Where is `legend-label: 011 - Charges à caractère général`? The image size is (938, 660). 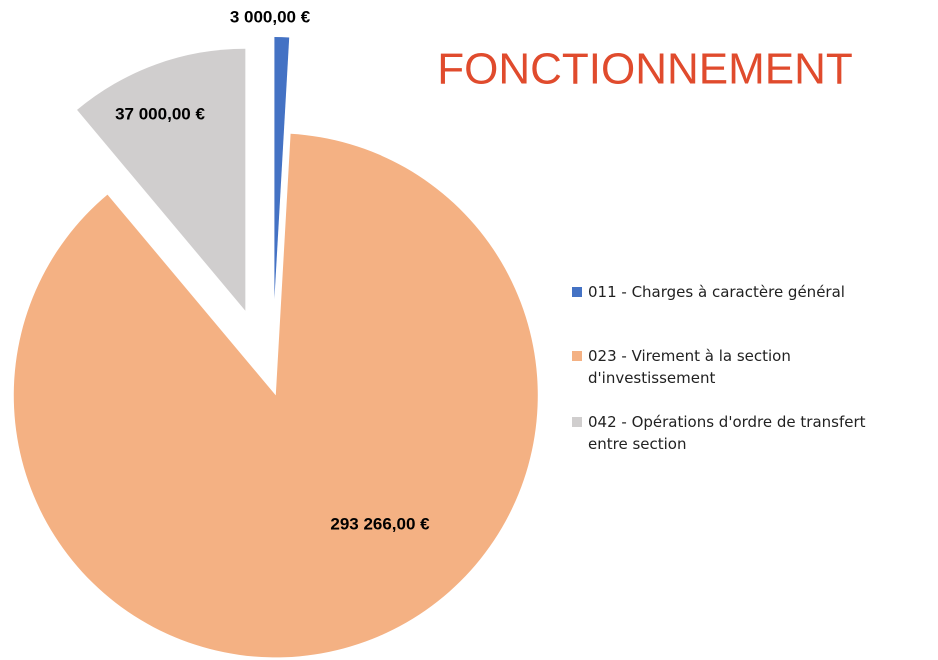 legend-label: 011 - Charges à caractère général is located at coordinates (716, 292).